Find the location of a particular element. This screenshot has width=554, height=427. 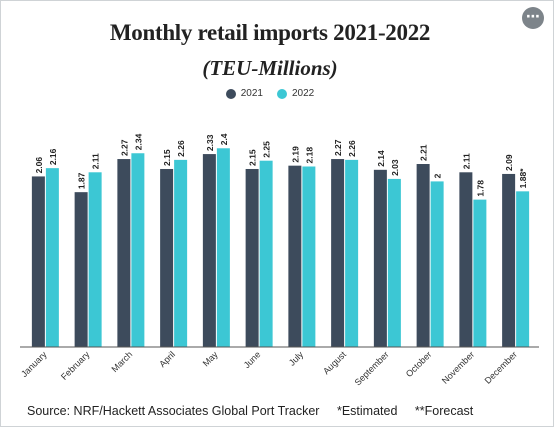

bar-2022-october is located at coordinates (437, 264).